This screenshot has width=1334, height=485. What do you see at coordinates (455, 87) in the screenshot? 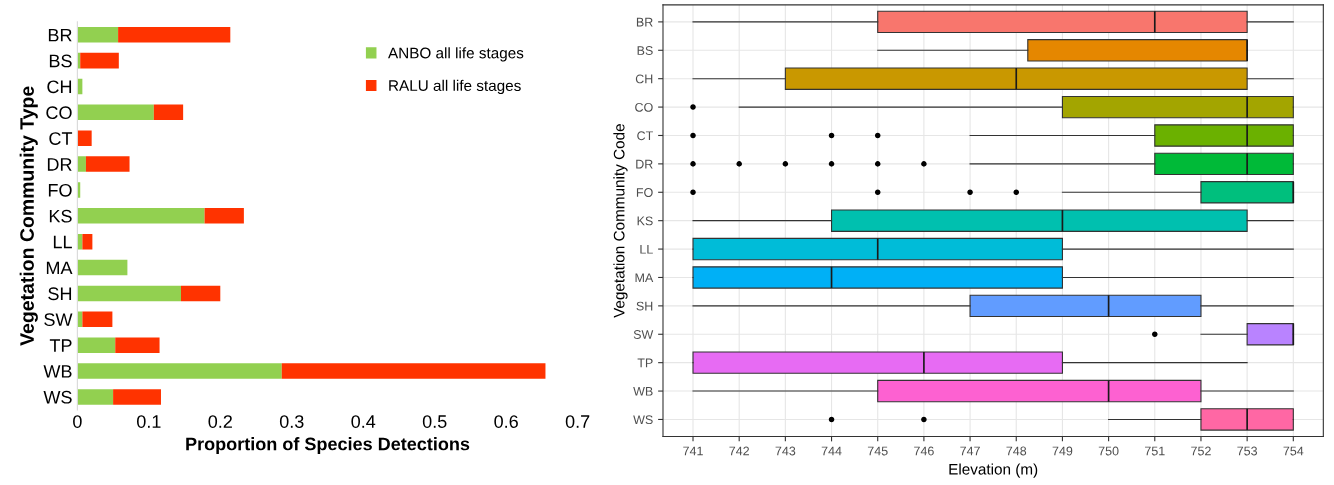
I see `legend-label: RALU all life stages` at bounding box center [455, 87].